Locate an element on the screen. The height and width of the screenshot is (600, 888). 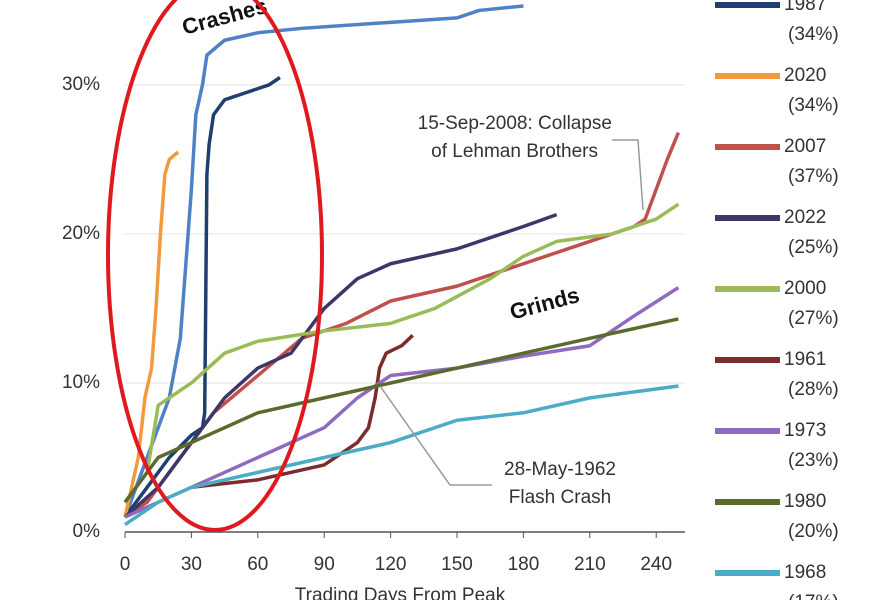
legend-drawdown: (25%) is located at coordinates (813, 247).